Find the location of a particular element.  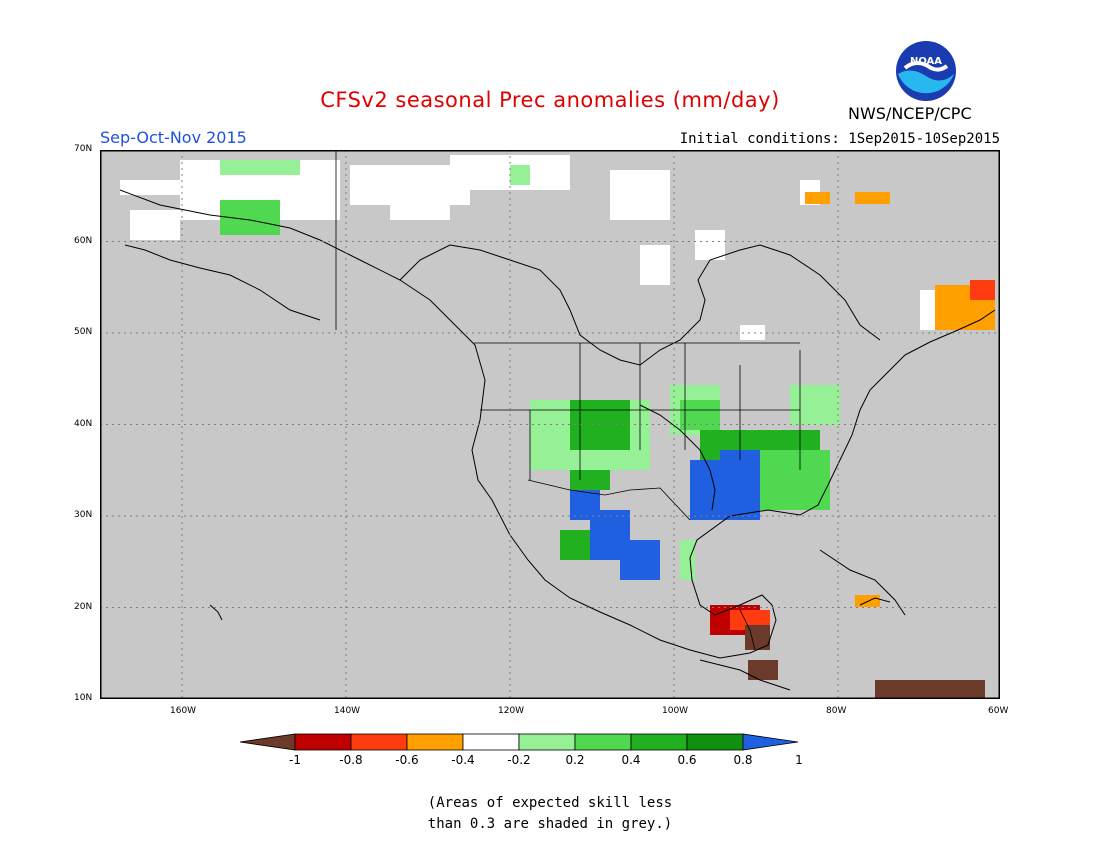

latitude-label: 50N is located at coordinates (83, 332).